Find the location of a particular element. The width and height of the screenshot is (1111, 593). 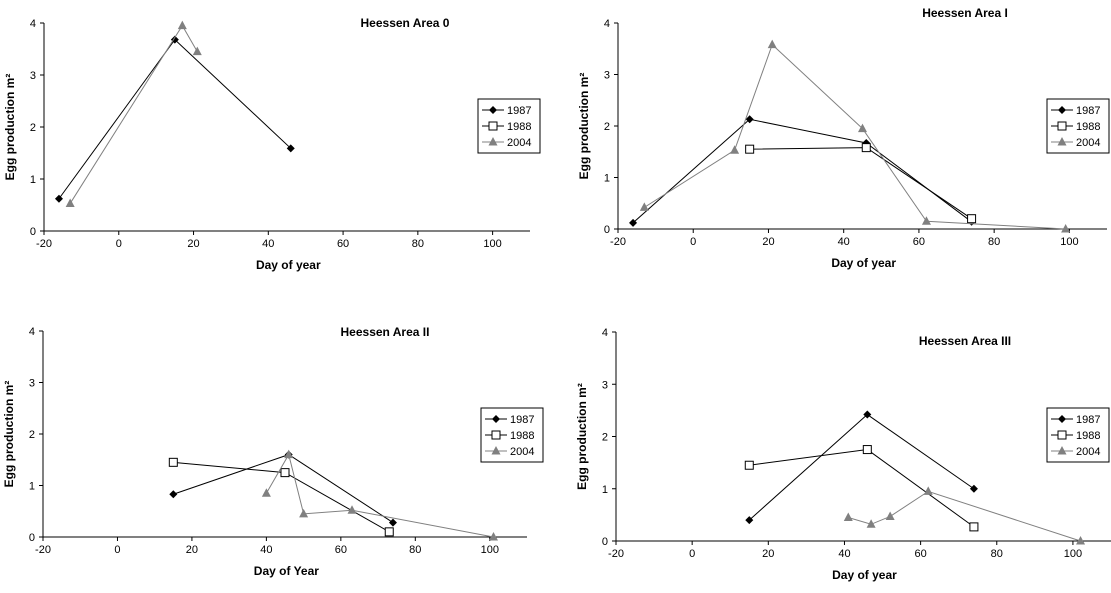

chart-title: Heessen Area 0 is located at coordinates (405, 23).